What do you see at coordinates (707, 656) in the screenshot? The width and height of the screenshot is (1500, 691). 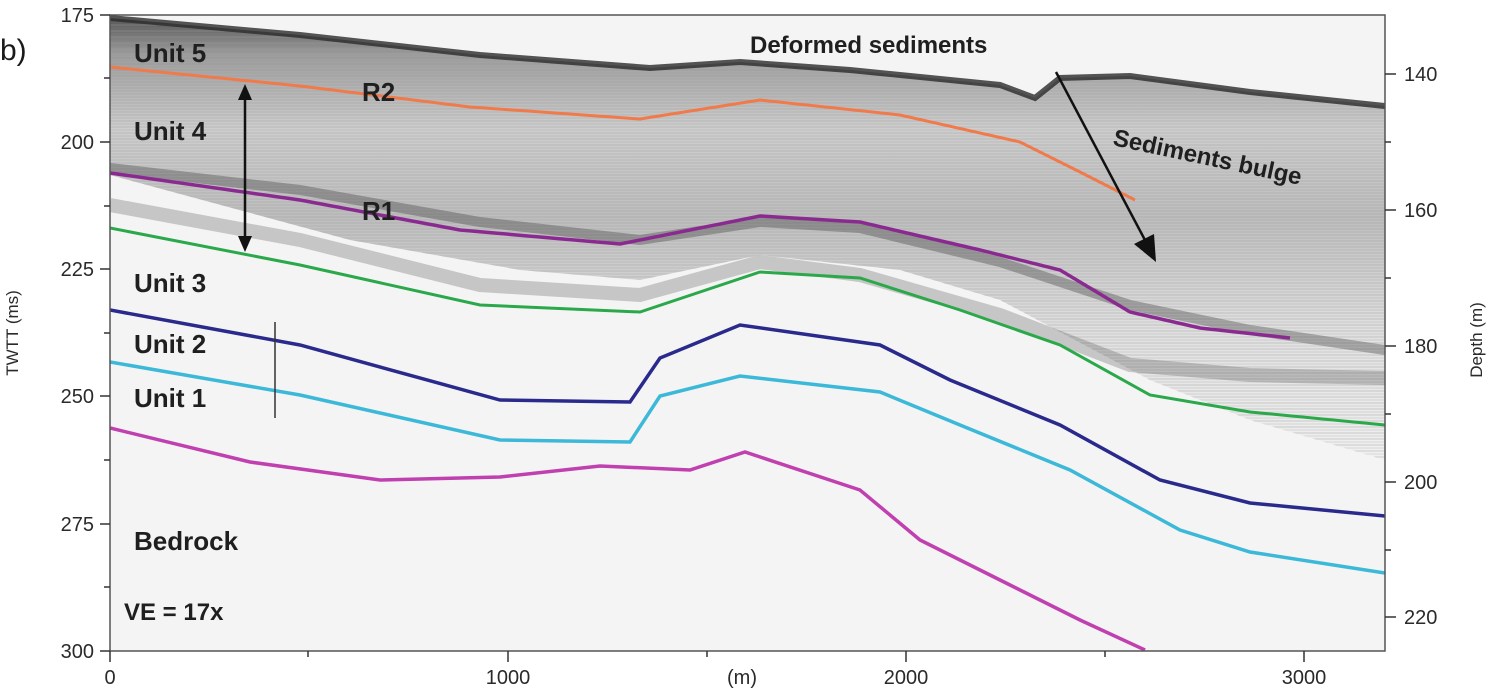 I see `bottom-axis` at bounding box center [707, 656].